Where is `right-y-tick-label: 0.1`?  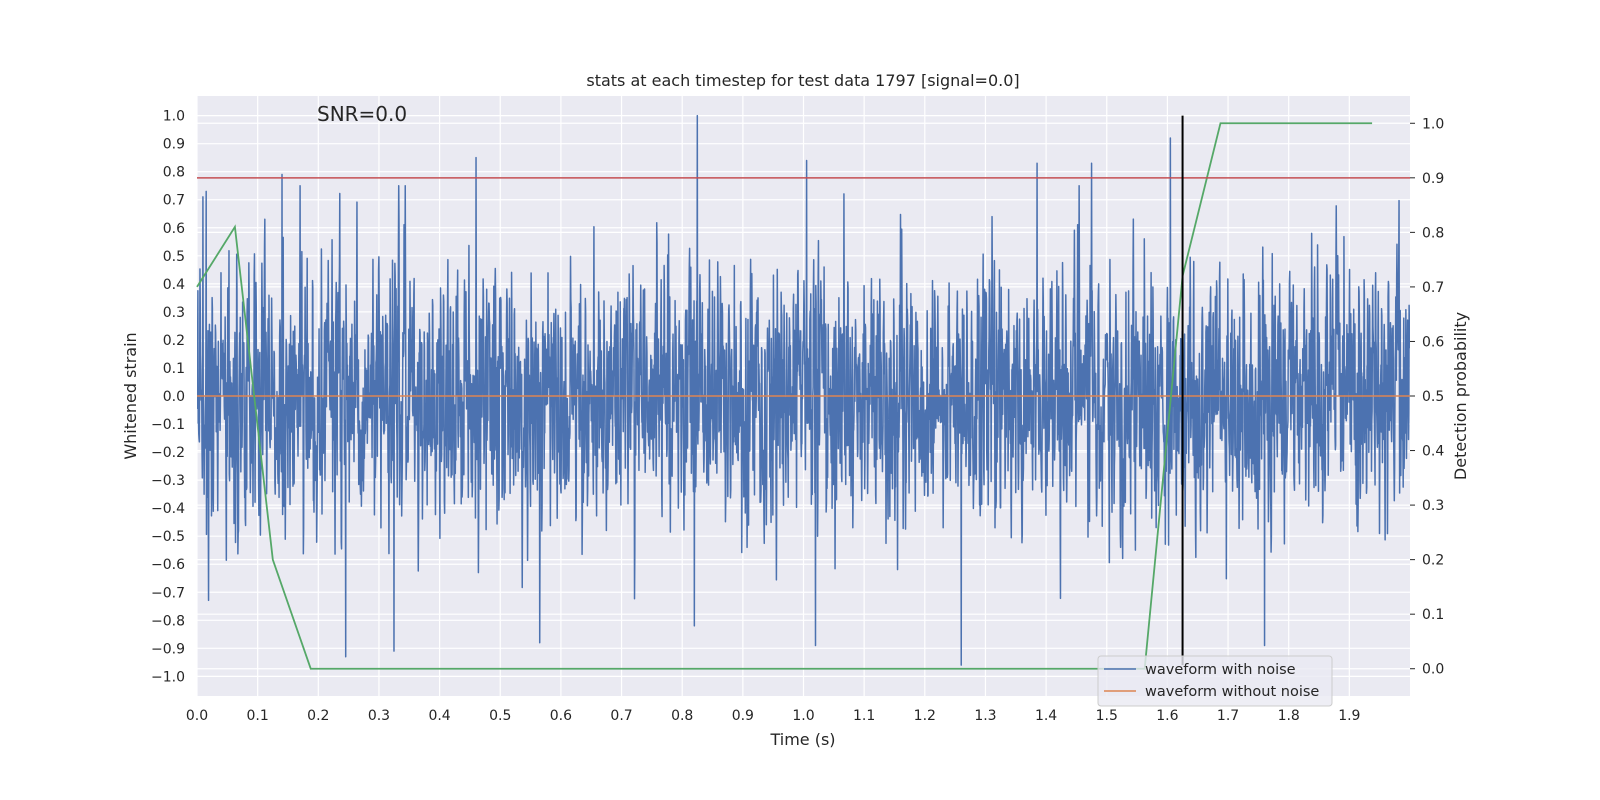
right-y-tick-label: 0.1 is located at coordinates (1433, 615).